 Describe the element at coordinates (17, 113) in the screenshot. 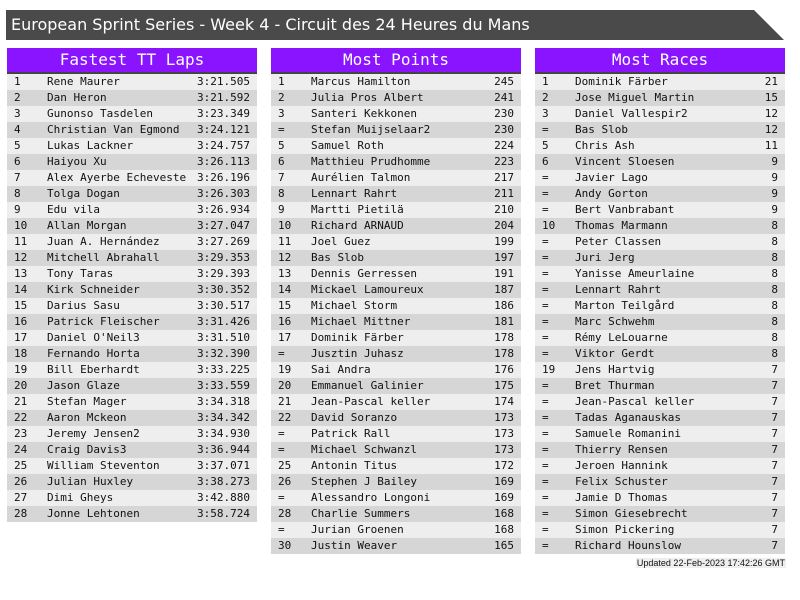

I see `position-cell: 3` at that location.